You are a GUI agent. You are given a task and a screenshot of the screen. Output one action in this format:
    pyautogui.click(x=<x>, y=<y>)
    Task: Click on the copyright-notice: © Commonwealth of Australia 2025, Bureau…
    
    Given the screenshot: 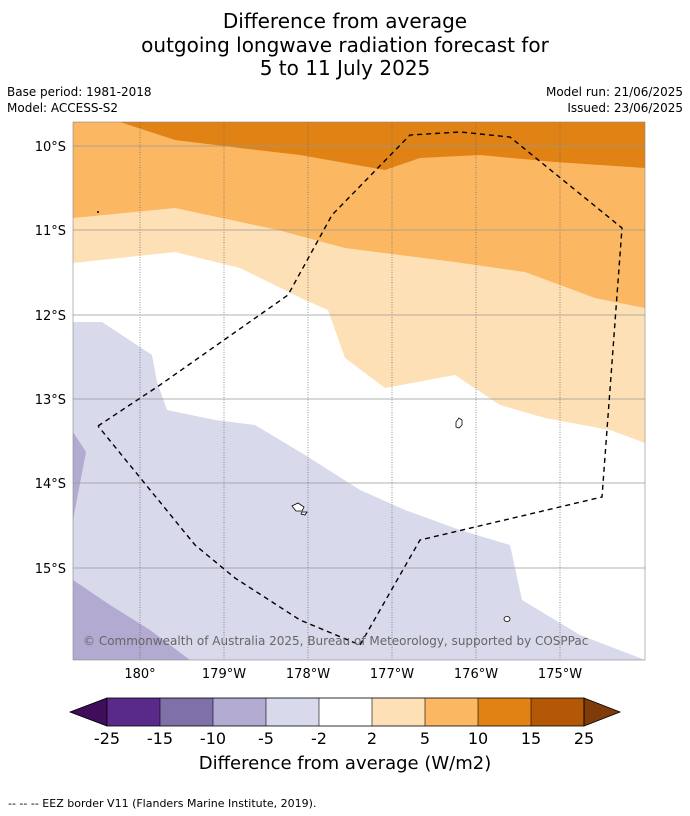 What is the action you would take?
    pyautogui.click(x=335, y=641)
    